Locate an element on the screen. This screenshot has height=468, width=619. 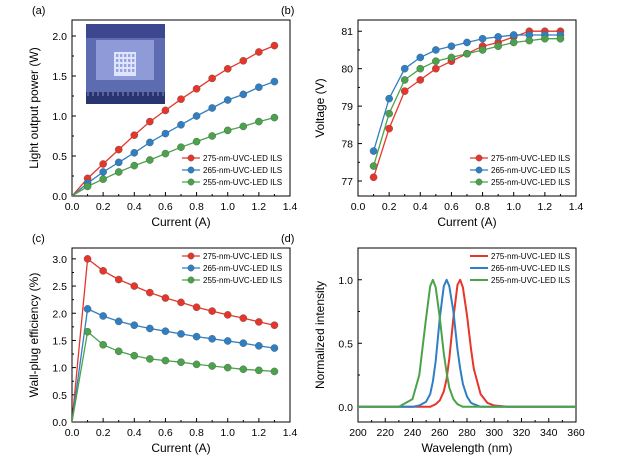
y-tick-label: 80 is located at coordinates (347, 70).